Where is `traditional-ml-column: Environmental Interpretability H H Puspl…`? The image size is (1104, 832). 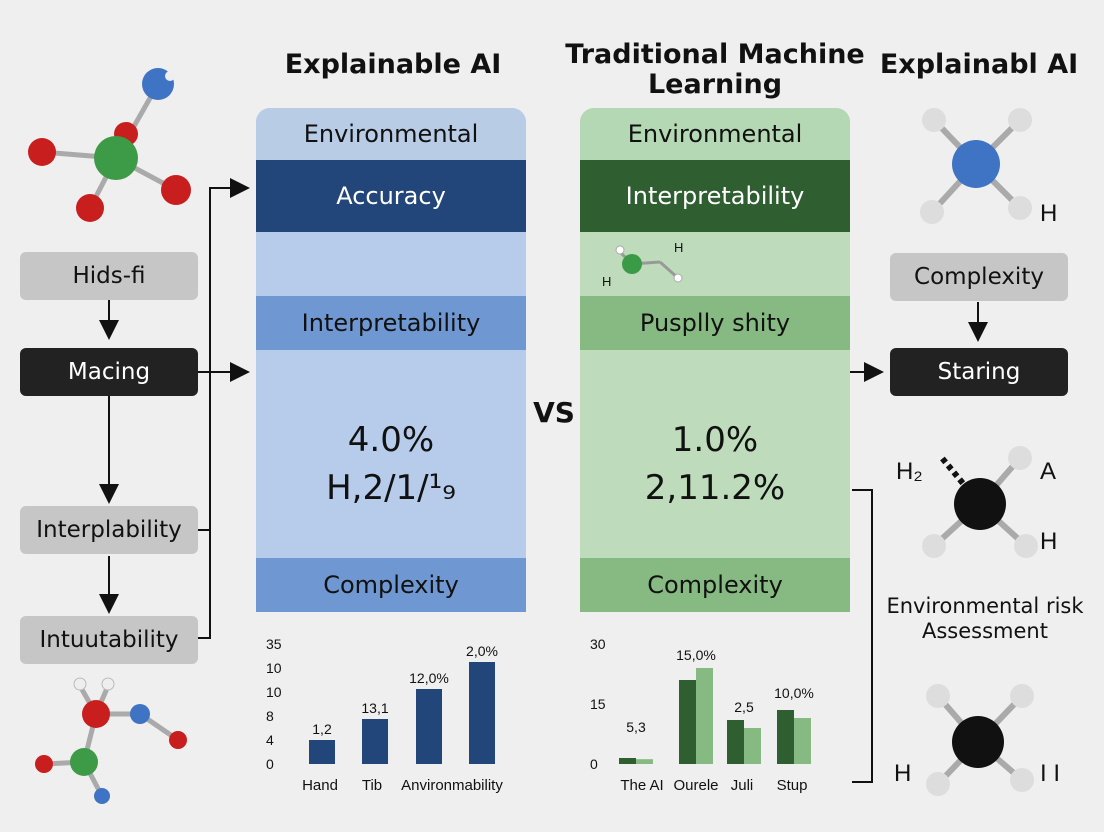
traditional-ml-column: Environmental Interpretability H H Puspl… is located at coordinates (715, 360).